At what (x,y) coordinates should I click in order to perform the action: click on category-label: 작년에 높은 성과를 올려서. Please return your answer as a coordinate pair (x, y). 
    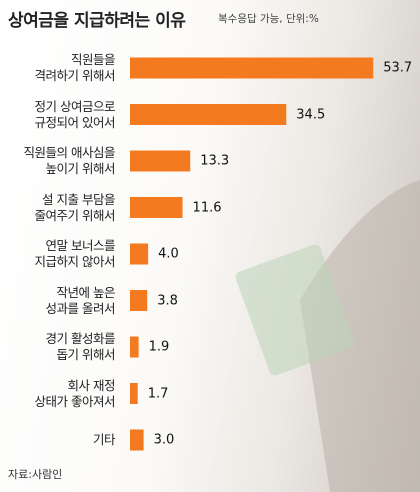
    Looking at the image, I should click on (80, 300).